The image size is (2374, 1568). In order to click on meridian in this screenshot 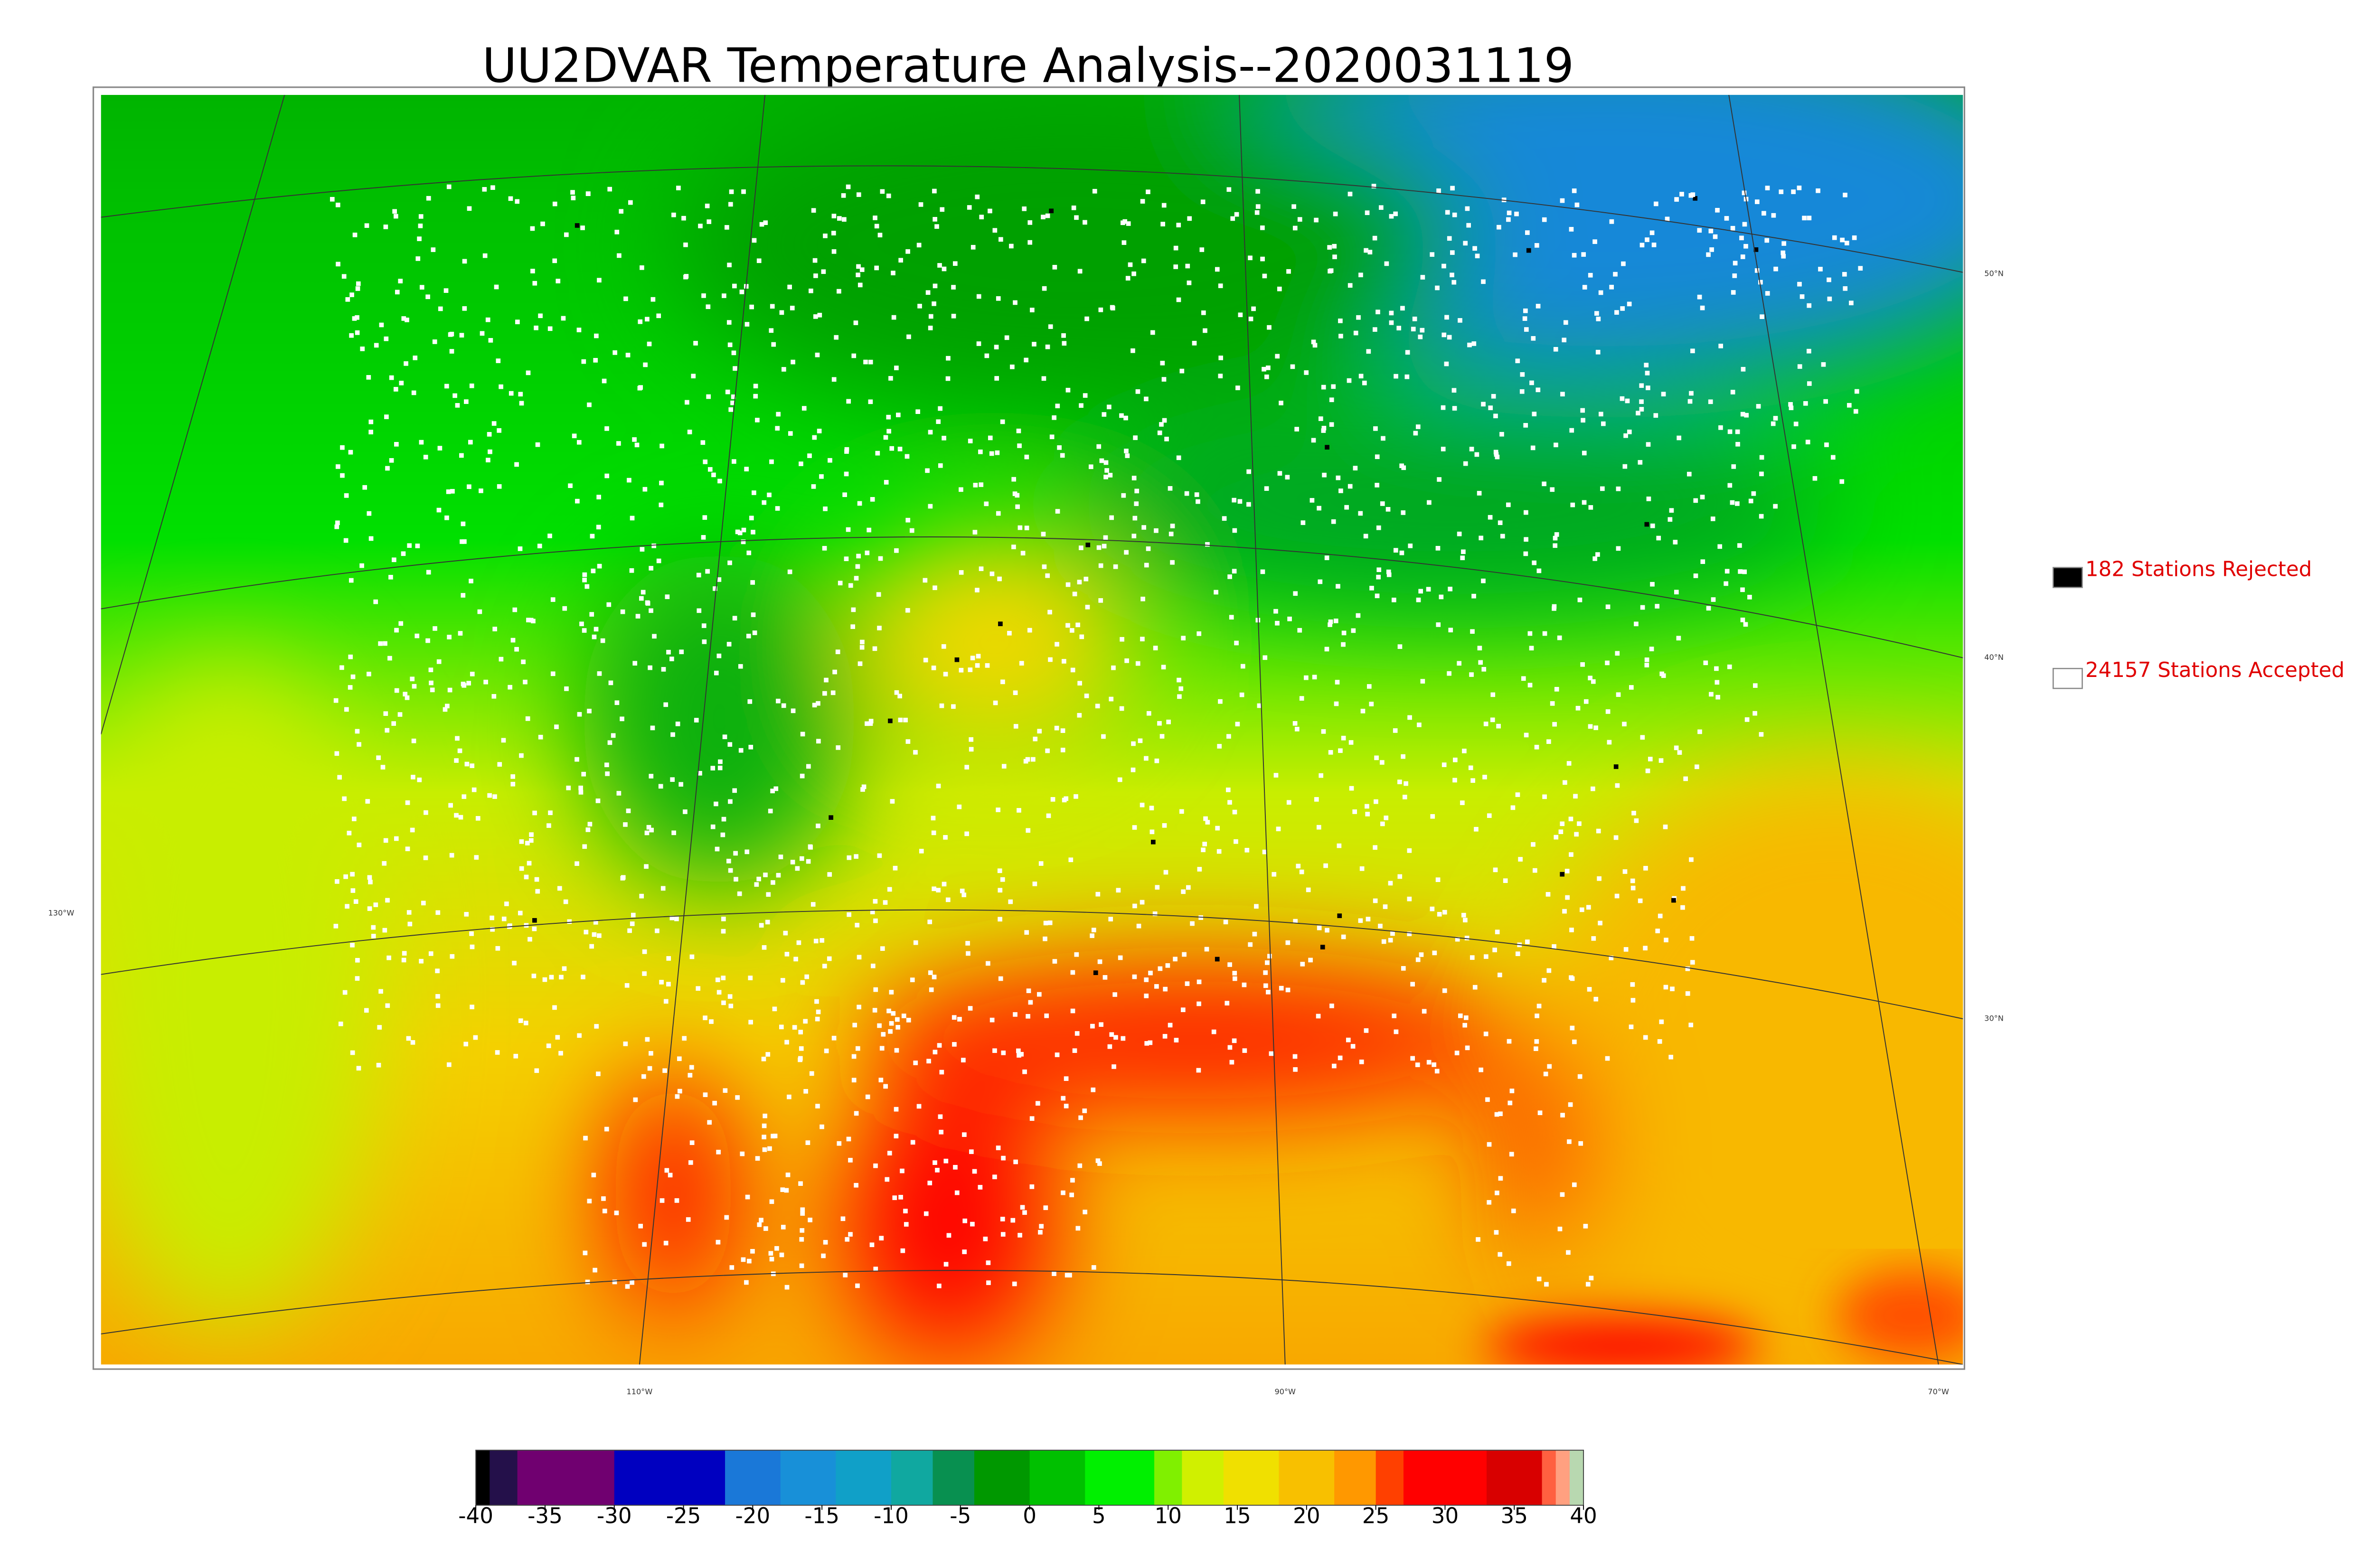, I will do `click(1262, 730)`.